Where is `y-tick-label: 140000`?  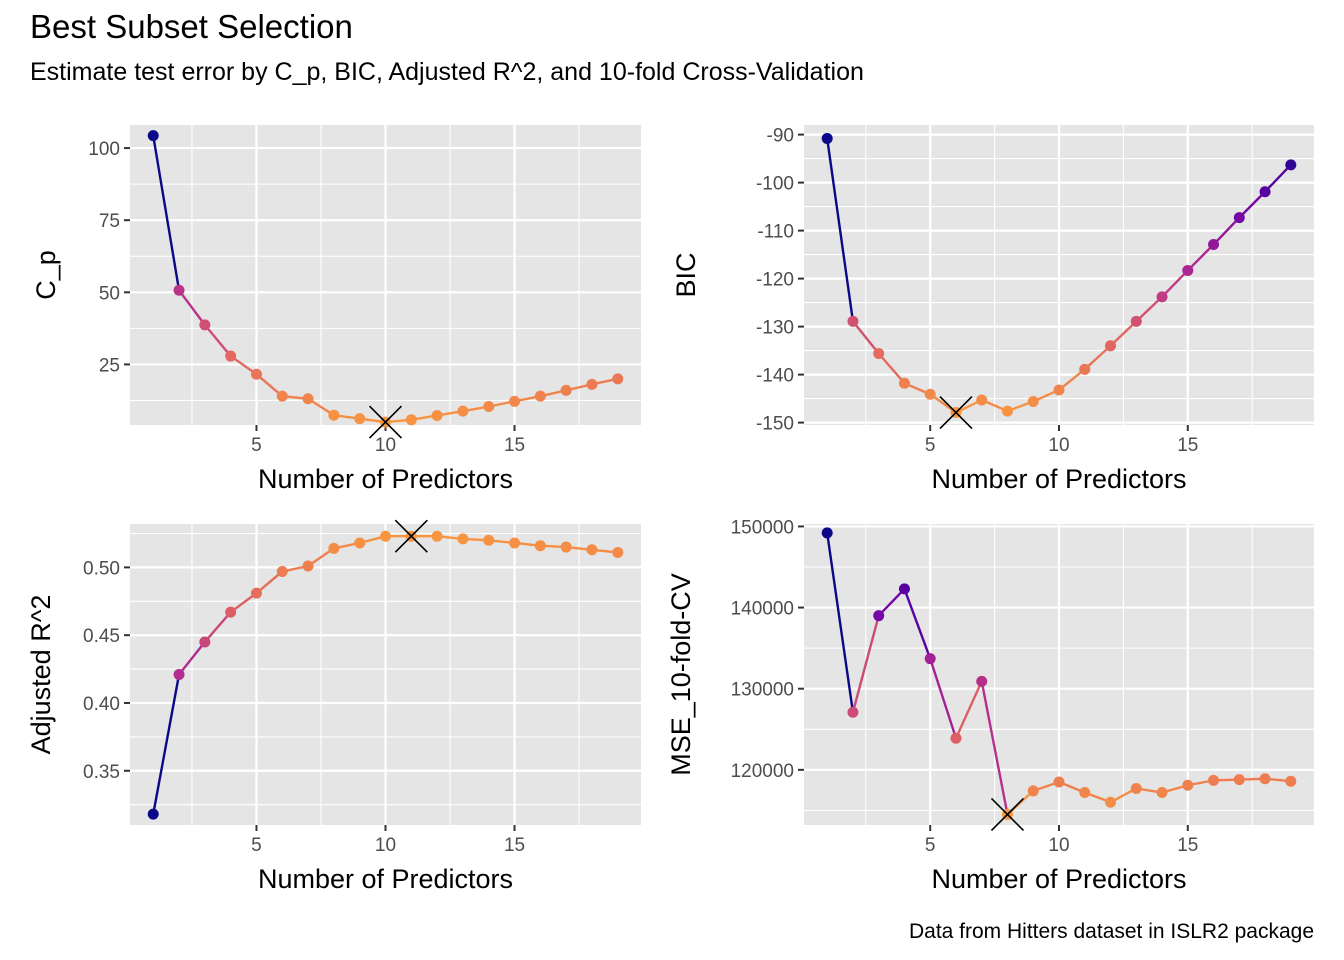 y-tick-label: 140000 is located at coordinates (762, 609).